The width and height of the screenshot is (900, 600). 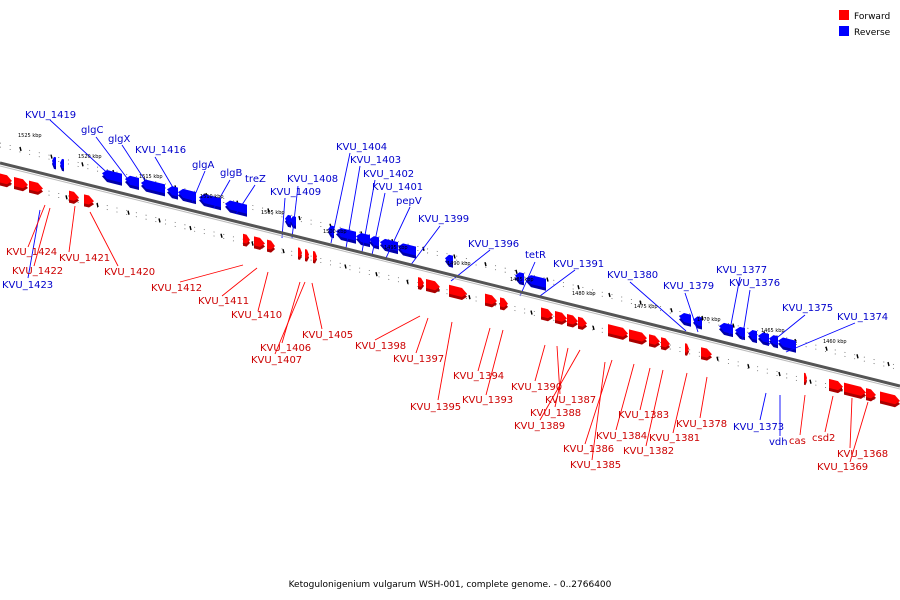 What do you see at coordinates (92, 130) in the screenshot?
I see `gene-label: glgC` at bounding box center [92, 130].